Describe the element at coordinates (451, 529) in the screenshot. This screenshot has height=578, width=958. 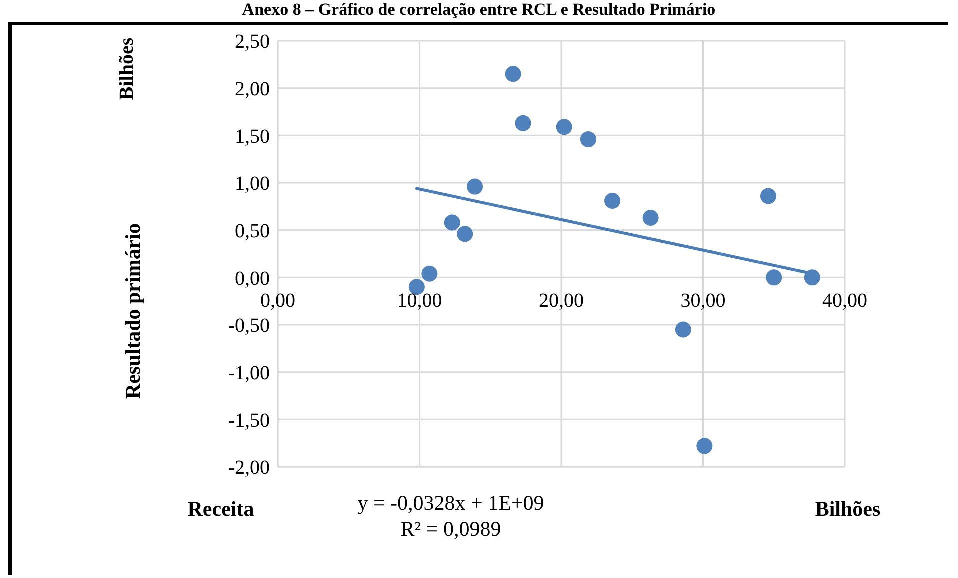
I see `text: R² = 0,0989` at that location.